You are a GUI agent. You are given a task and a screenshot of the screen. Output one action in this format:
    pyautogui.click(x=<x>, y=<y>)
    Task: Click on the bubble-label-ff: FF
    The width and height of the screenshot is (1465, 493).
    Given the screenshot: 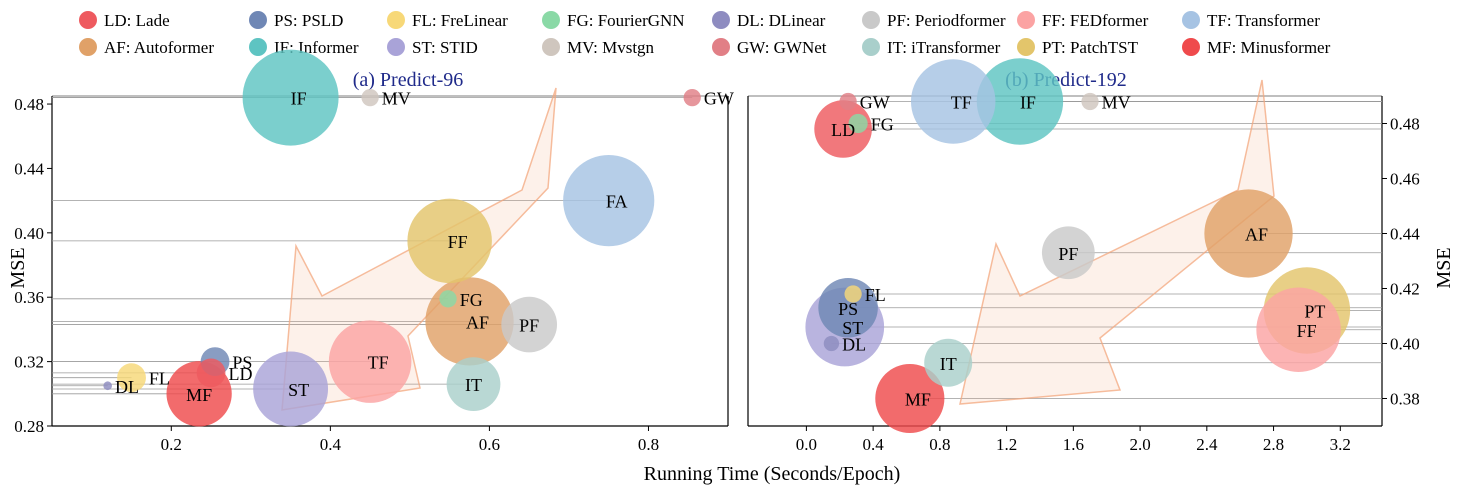 What is the action you would take?
    pyautogui.click(x=1307, y=331)
    